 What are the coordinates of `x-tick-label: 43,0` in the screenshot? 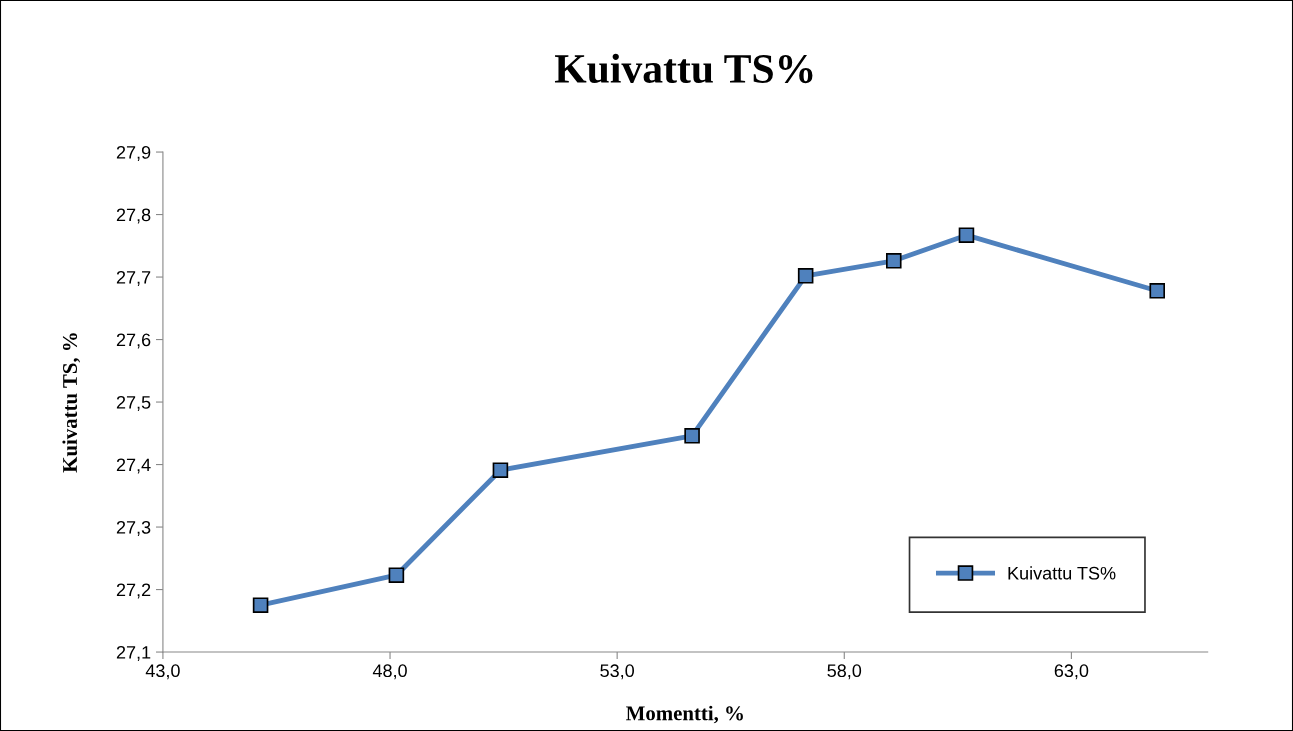 It's located at (162, 672).